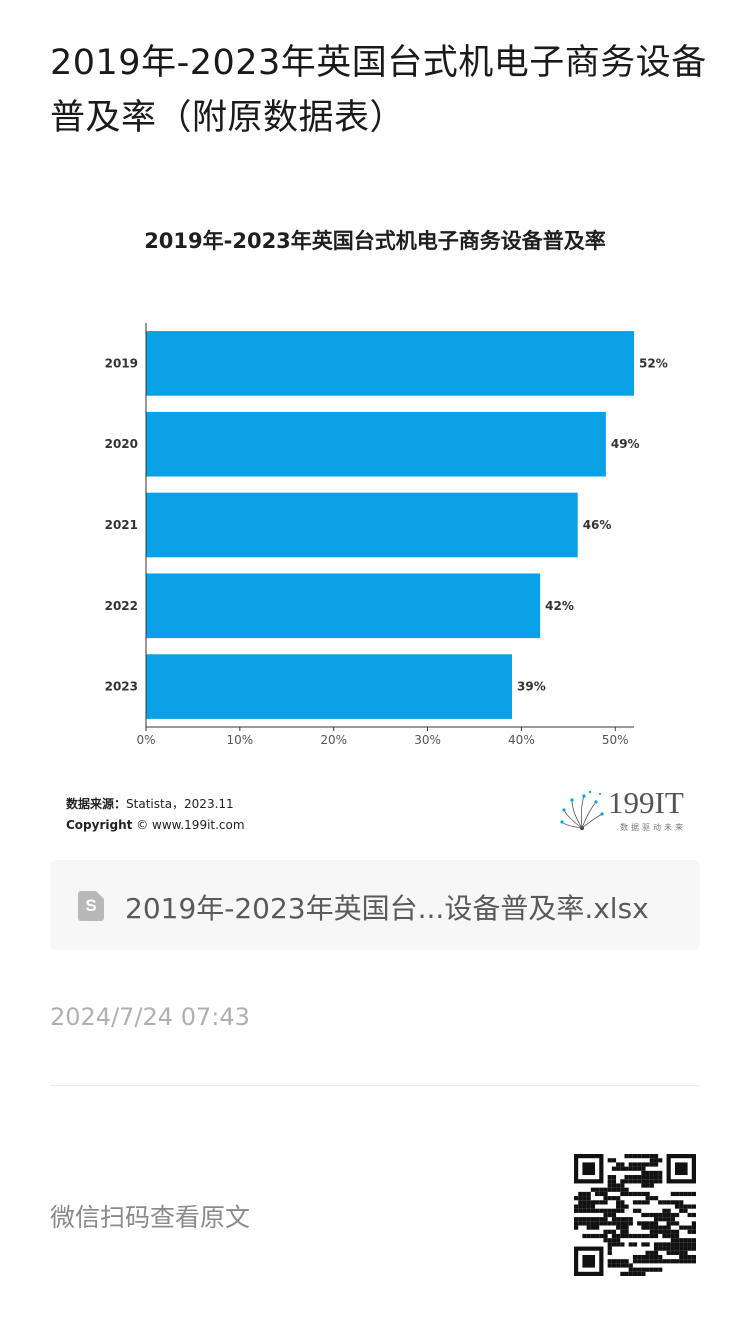 The width and height of the screenshot is (750, 1342). Describe the element at coordinates (615, 740) in the screenshot. I see `x-tick-label: 50%` at that location.